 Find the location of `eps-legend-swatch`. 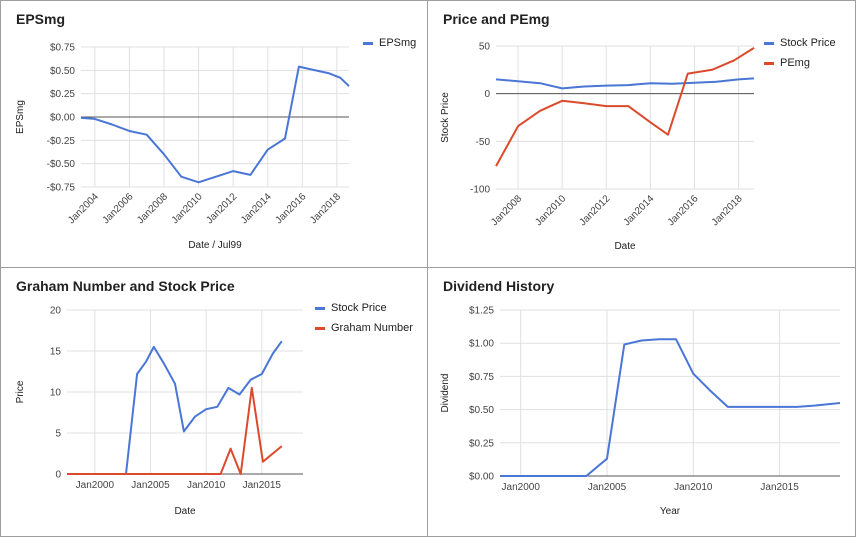

eps-legend-swatch is located at coordinates (368, 43).